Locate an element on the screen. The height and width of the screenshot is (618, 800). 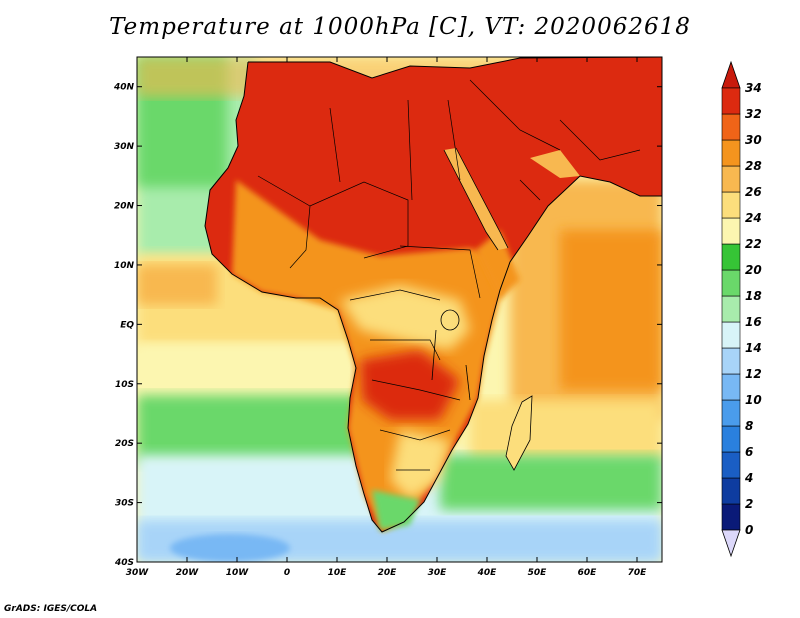
red-sea-coast is located at coordinates (476, 199).